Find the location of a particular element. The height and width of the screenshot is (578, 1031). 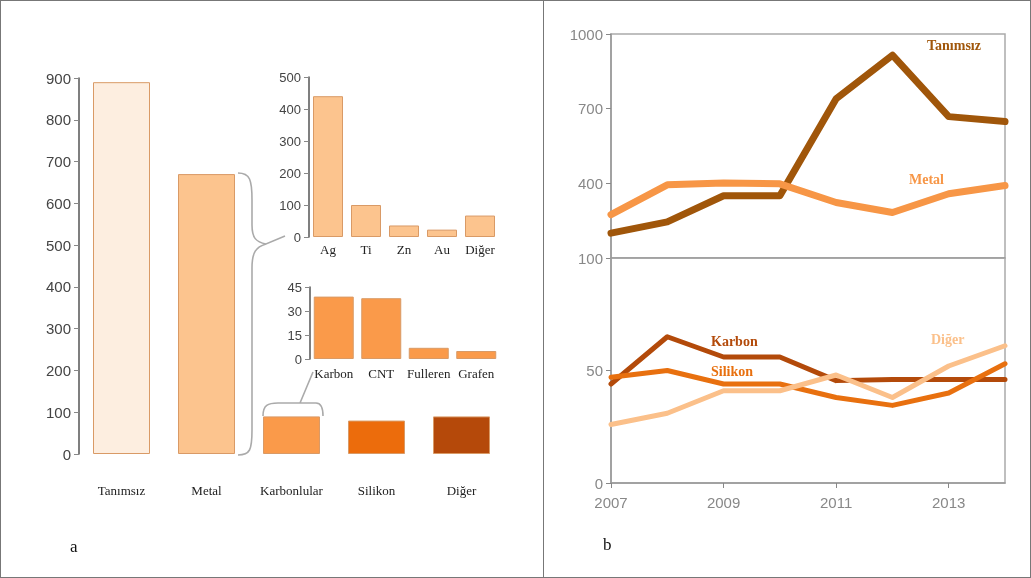

x-tick-label: Grafen is located at coordinates (476, 373).